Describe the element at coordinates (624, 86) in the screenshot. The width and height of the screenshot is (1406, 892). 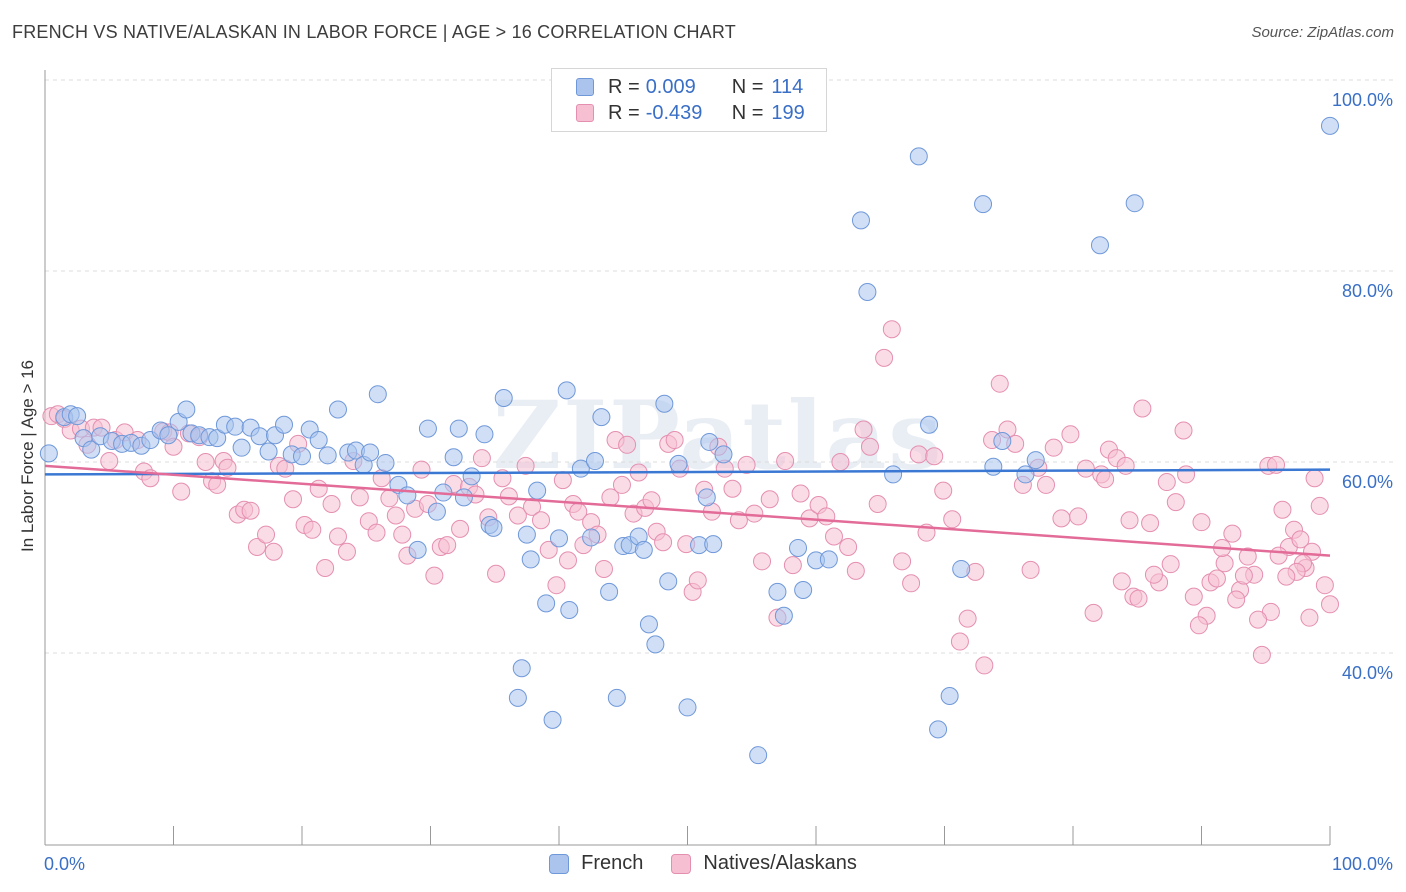
I see `legend-r-label: R =` at that location.